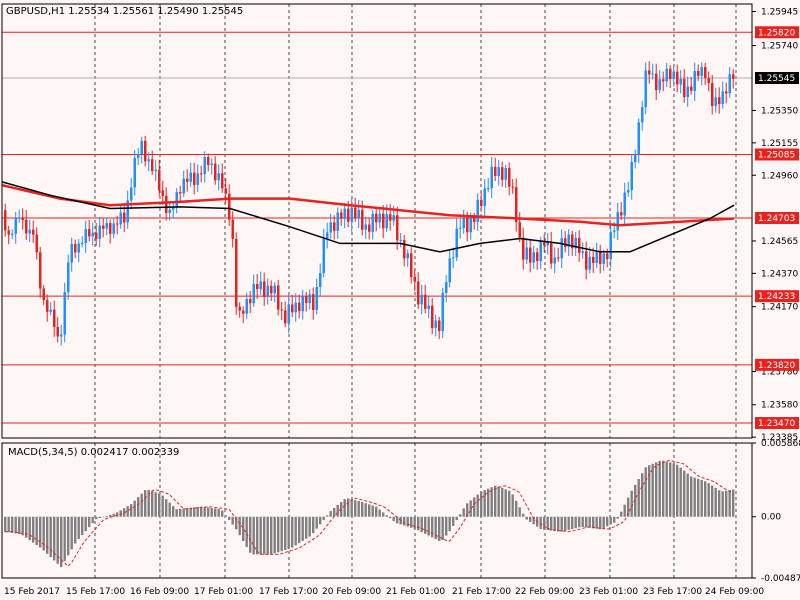 The height and width of the screenshot is (600, 800). Describe the element at coordinates (776, 297) in the screenshot. I see `level-price-label: 1.24233` at that location.